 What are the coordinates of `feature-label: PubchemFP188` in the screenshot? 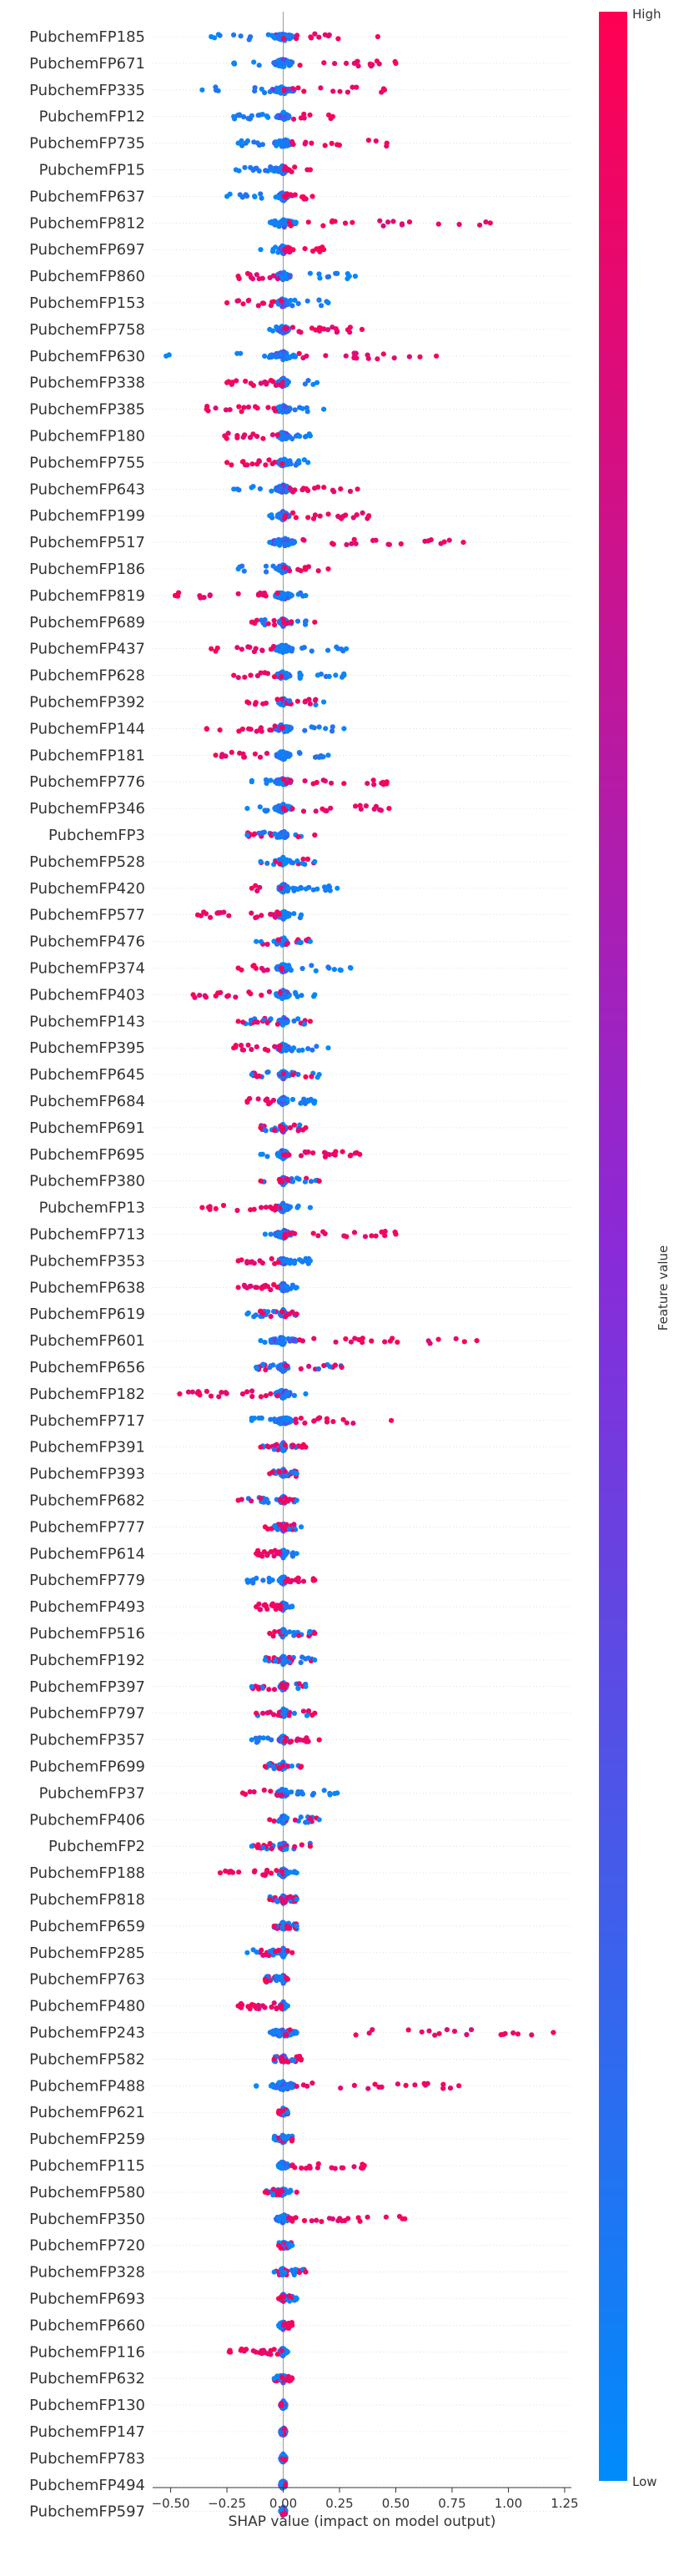 It's located at (87, 1873).